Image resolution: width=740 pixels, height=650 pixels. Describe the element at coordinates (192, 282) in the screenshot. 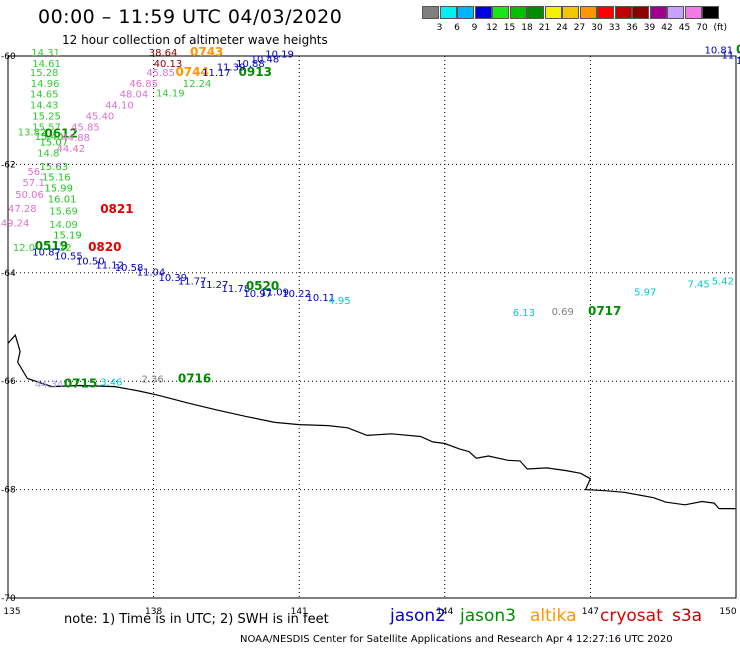

I see `swh-label: 11.77` at that location.